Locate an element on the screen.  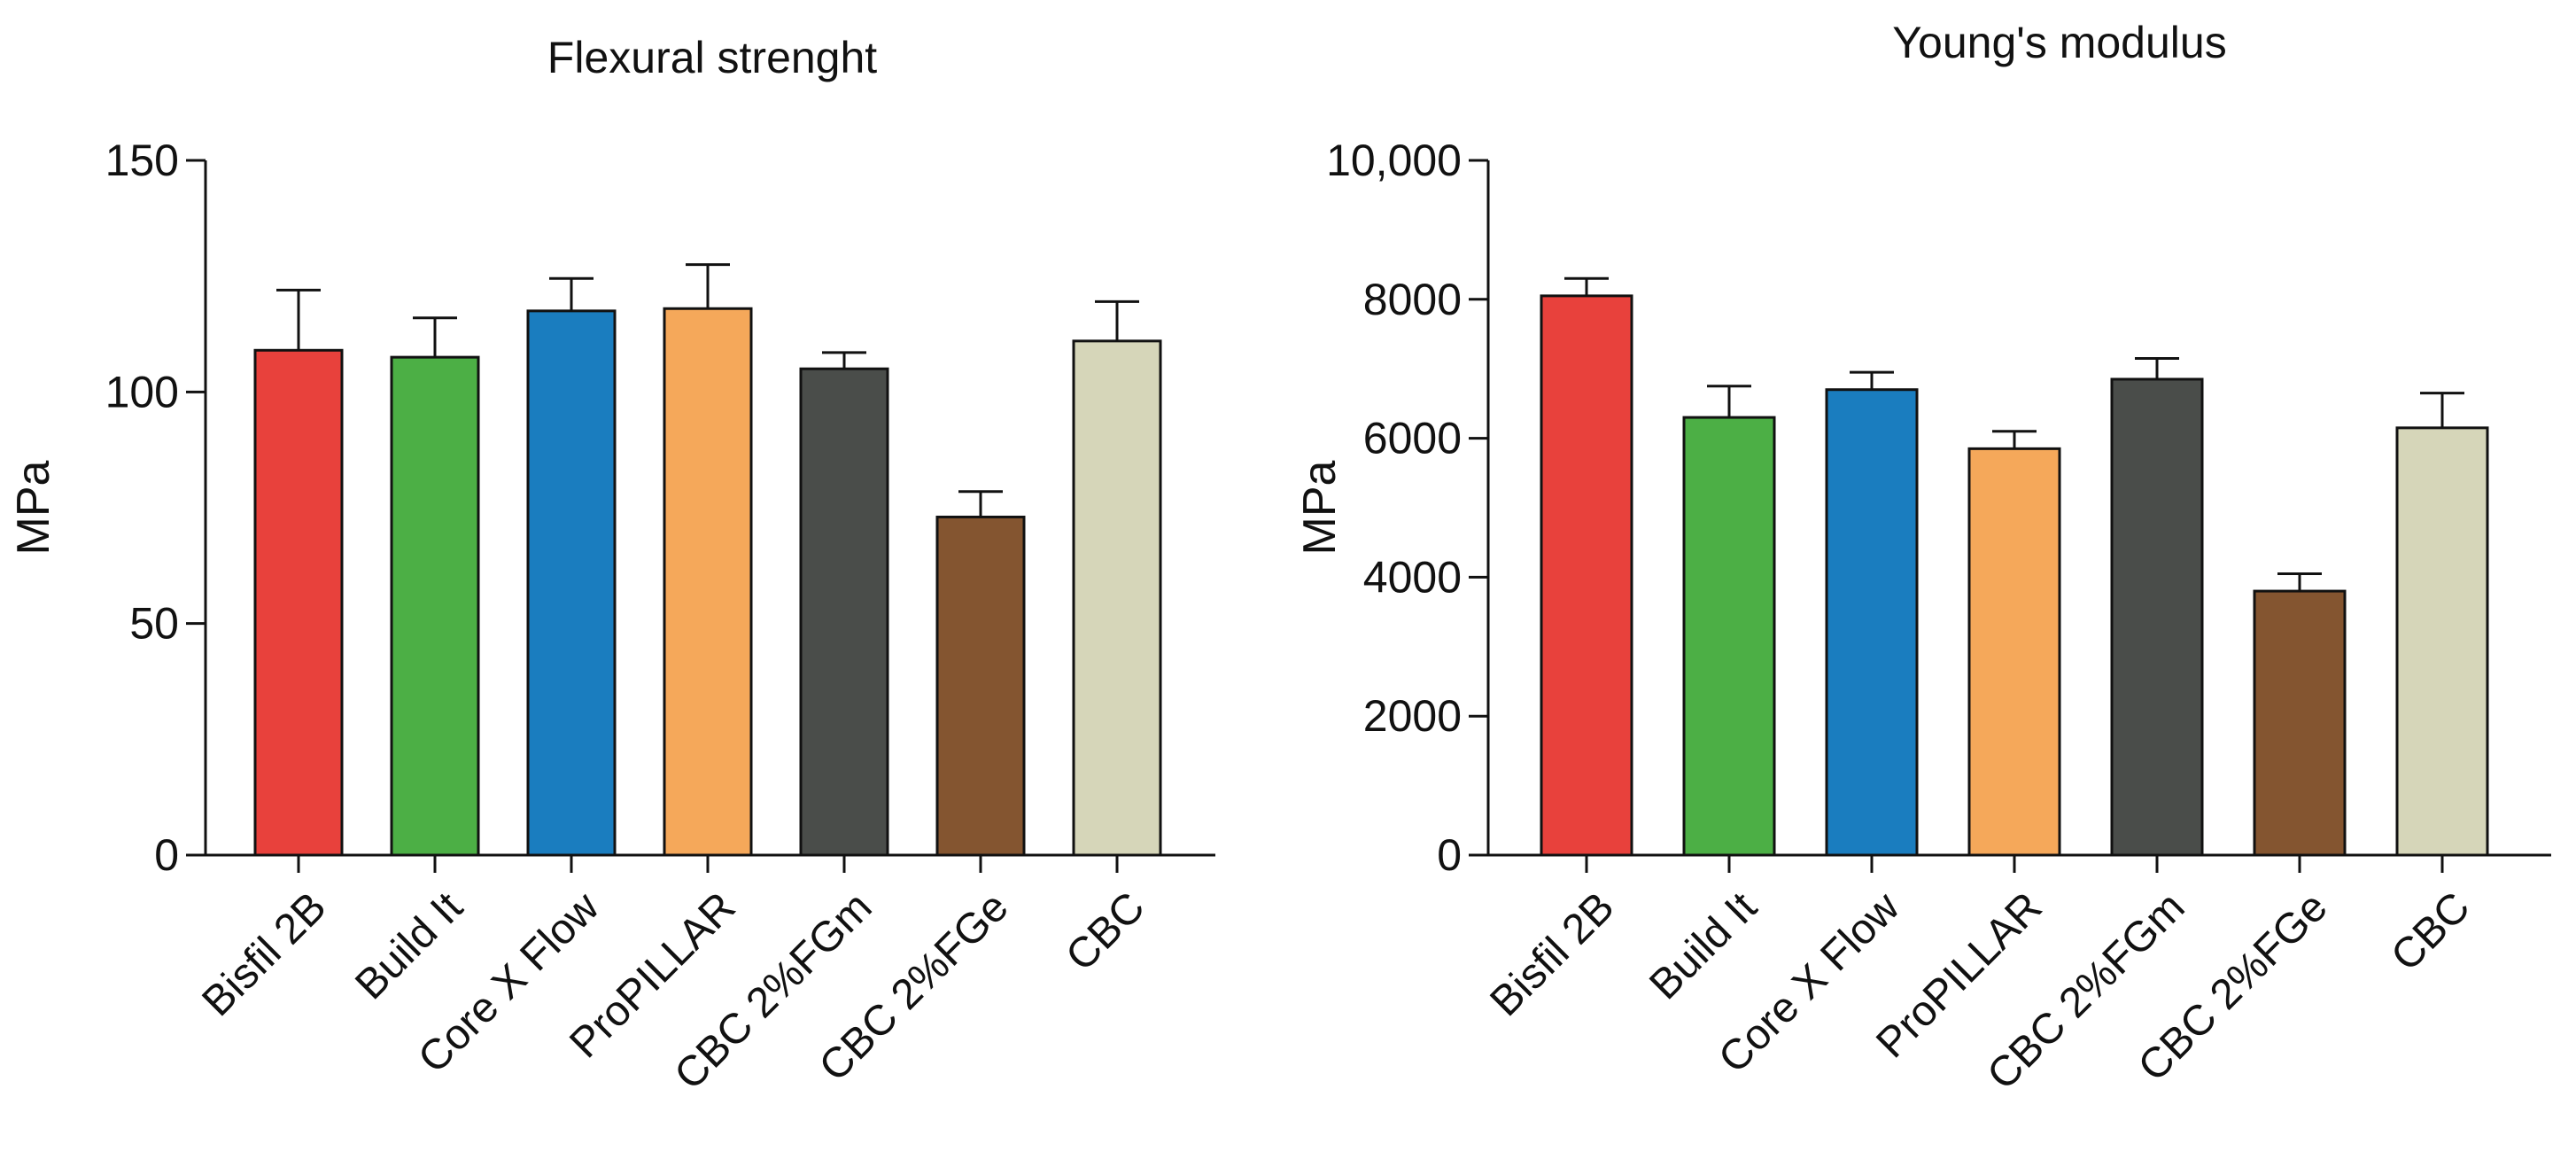
y-tick-label: 8000 is located at coordinates (1412, 299).